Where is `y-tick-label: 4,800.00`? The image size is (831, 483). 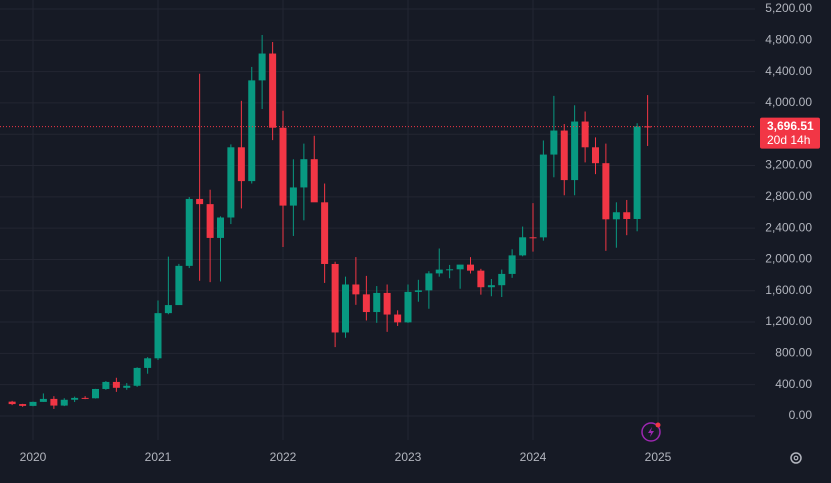 y-tick-label: 4,800.00 is located at coordinates (788, 39).